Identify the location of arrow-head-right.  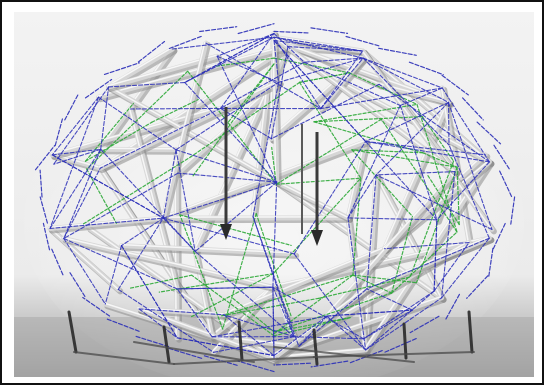
(317, 238).